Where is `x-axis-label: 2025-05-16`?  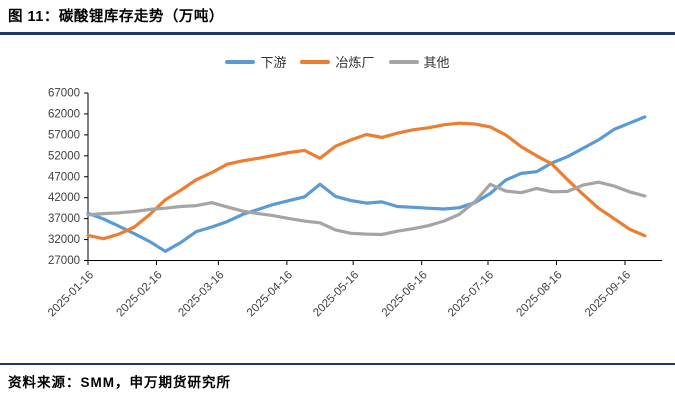
x-axis-label: 2025-05-16 is located at coordinates (336, 294).